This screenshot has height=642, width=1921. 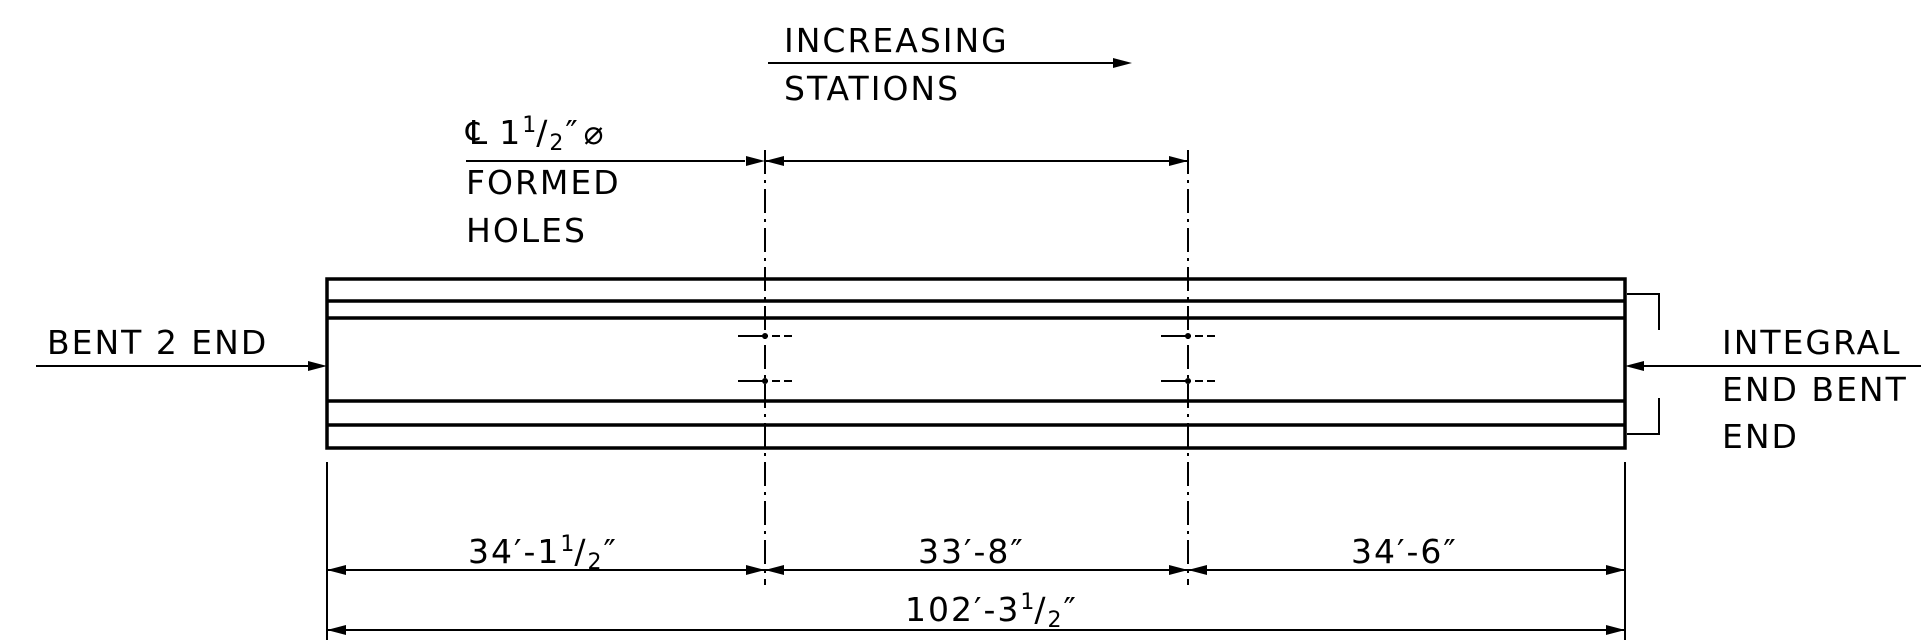 What do you see at coordinates (991, 611) in the screenshot?
I see `overall-length-dimension: 102′-31/2″` at bounding box center [991, 611].